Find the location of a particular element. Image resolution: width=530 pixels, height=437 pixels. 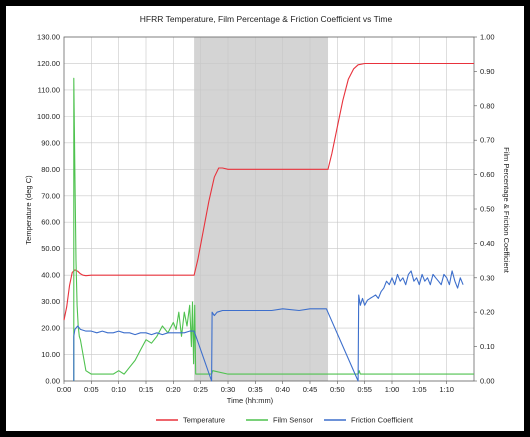

x-tick-label: 0:45 is located at coordinates (310, 389).